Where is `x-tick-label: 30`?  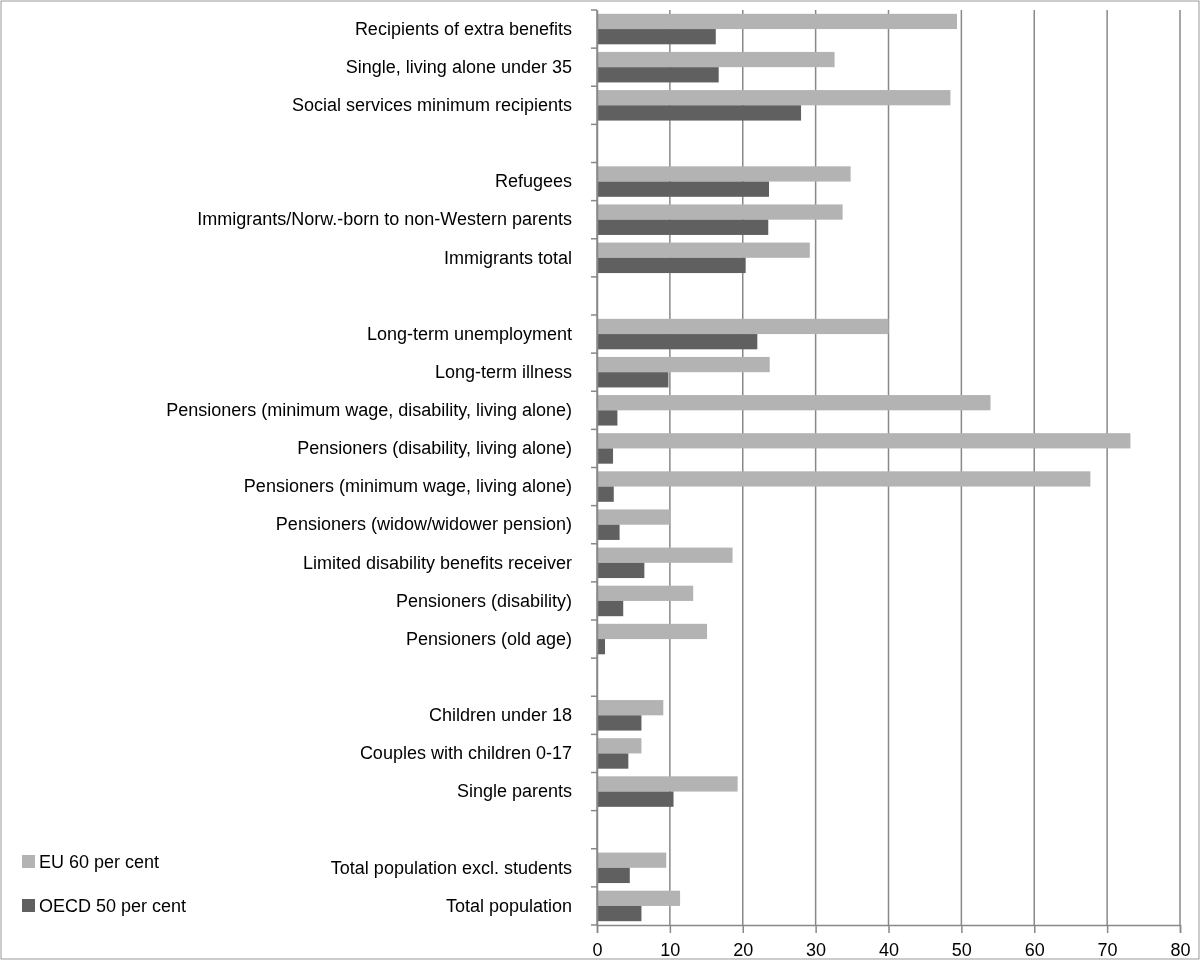
x-tick-label: 30 is located at coordinates (816, 949).